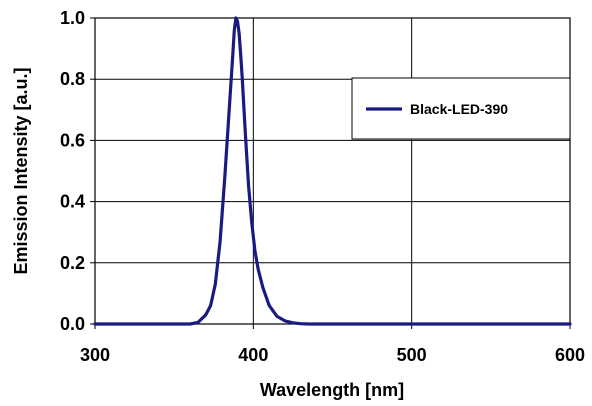  What do you see at coordinates (570, 355) in the screenshot?
I see `x-tick-label: 600` at bounding box center [570, 355].